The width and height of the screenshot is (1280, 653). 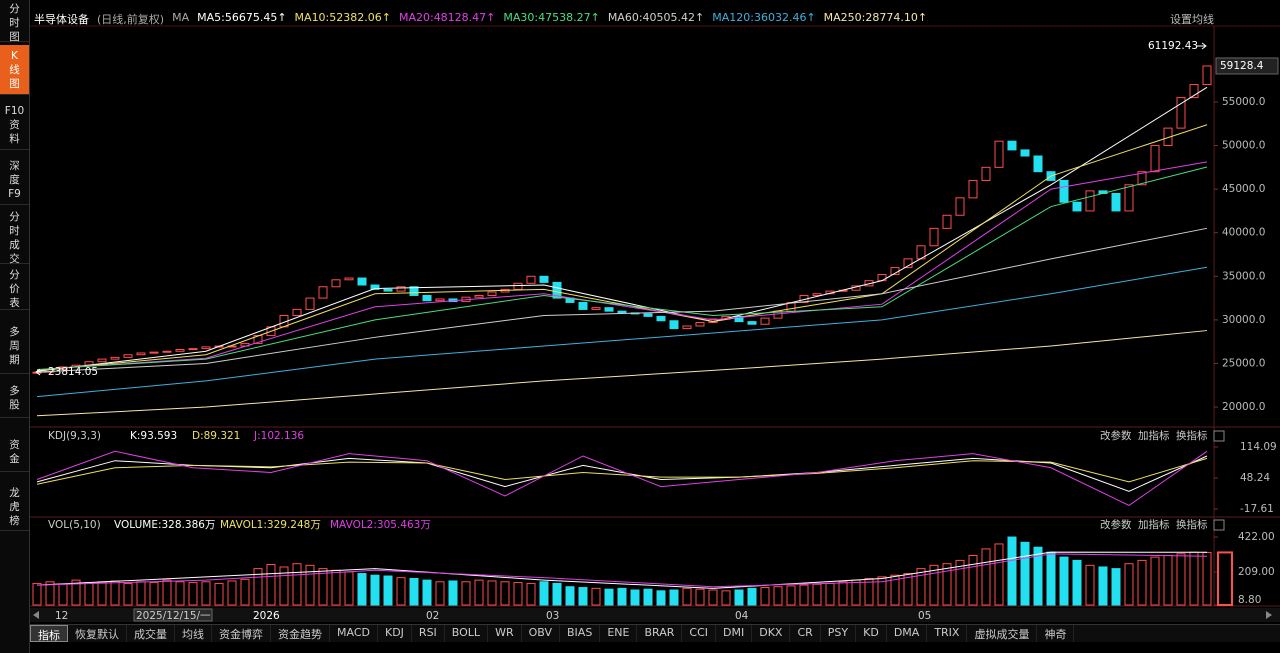 What do you see at coordinates (14, 452) in the screenshot?
I see `sidebar-item: 资金` at bounding box center [14, 452].